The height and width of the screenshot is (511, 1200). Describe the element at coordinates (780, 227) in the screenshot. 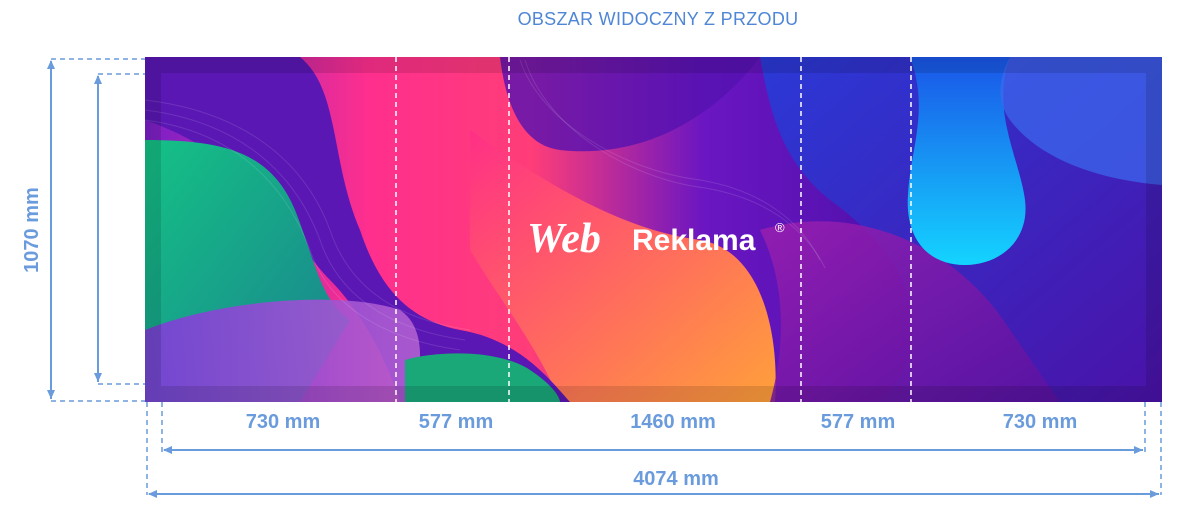

I see `logo-registered-mark: ®` at that location.